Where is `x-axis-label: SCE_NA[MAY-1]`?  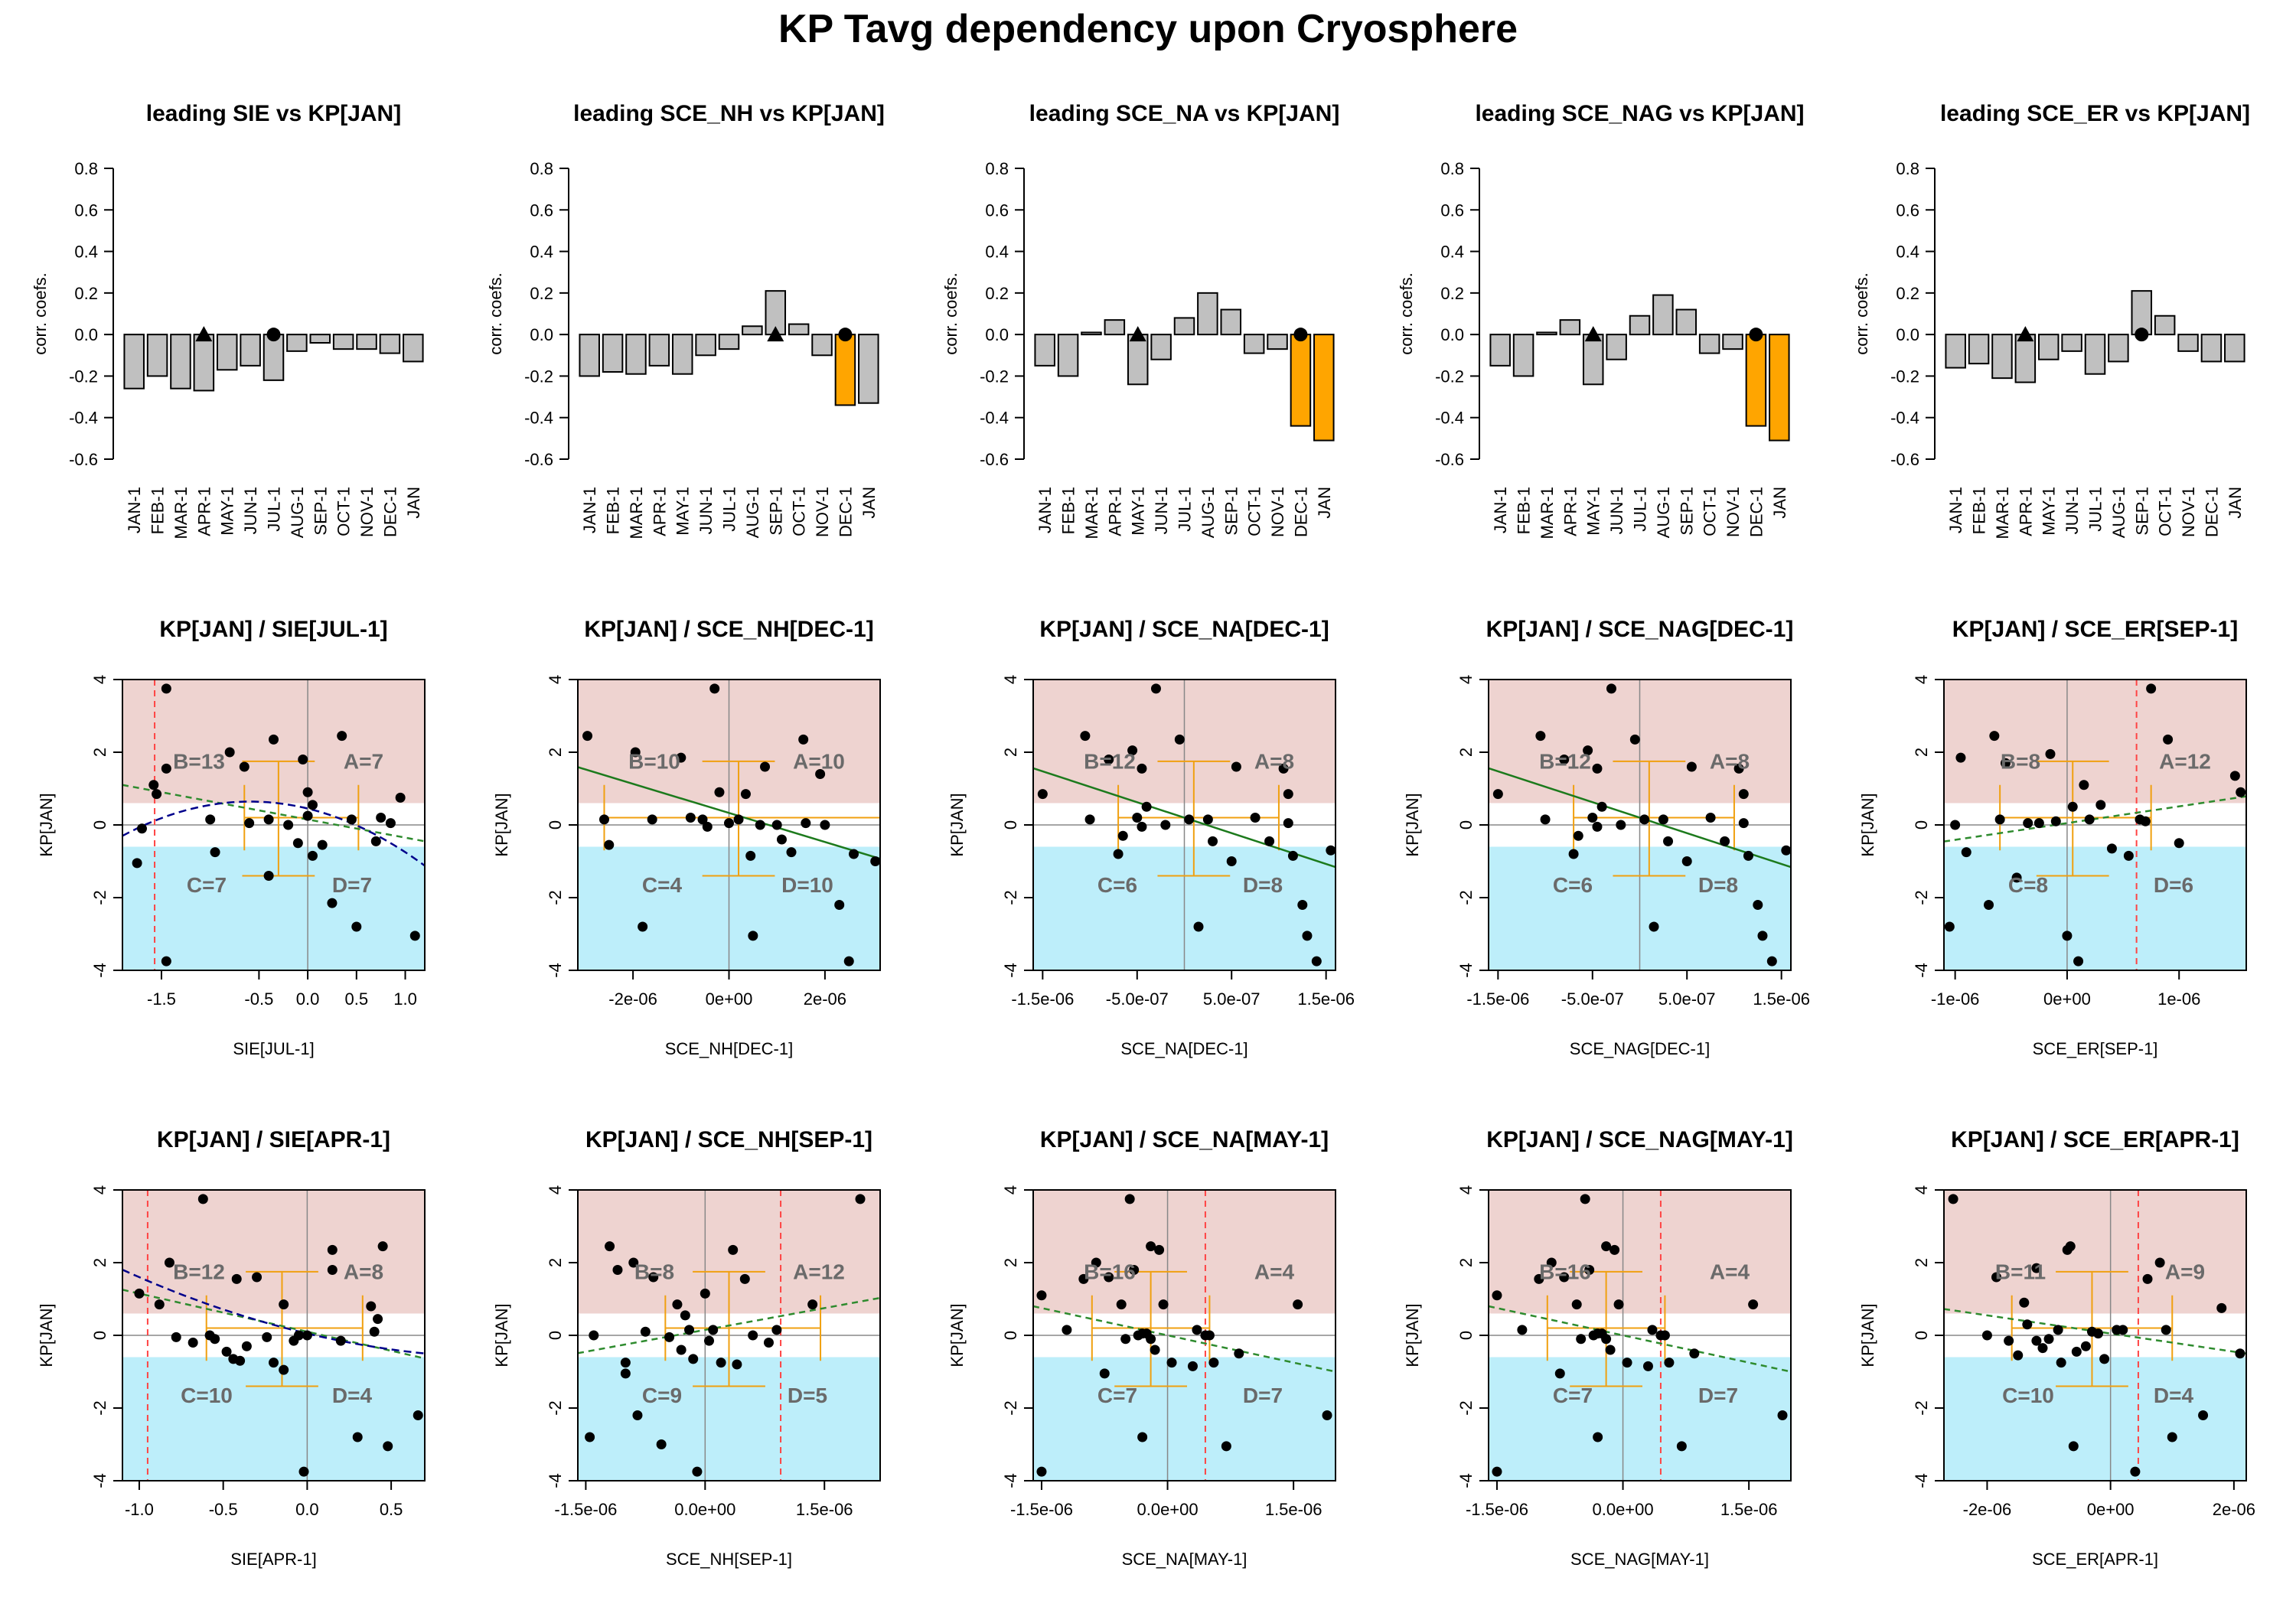 x-axis-label: SCE_NA[MAY-1] is located at coordinates (1184, 1559).